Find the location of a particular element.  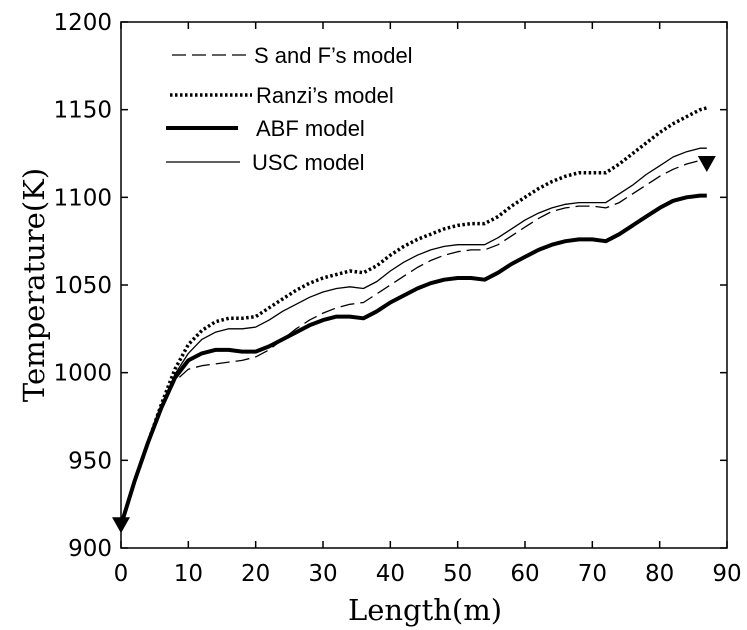

y-tick-label: 1050 is located at coordinates (82, 286).